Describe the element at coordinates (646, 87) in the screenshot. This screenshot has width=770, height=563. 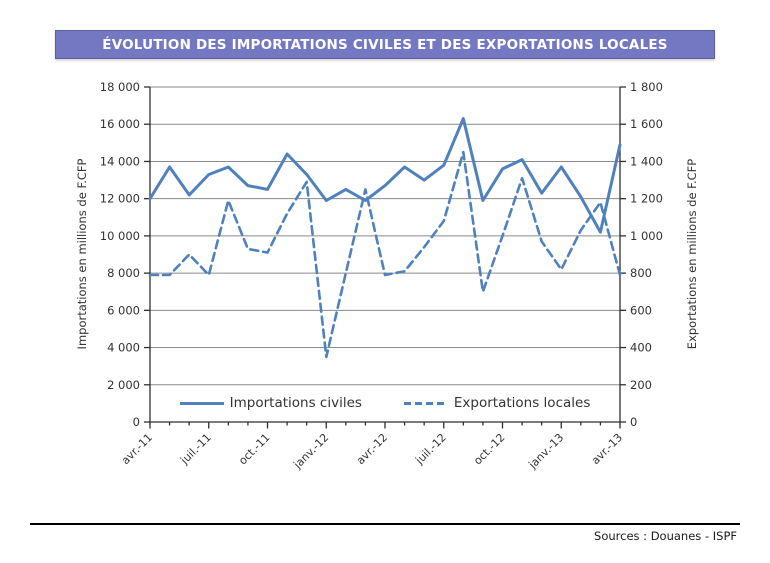
I see `svg-text: 1 800` at that location.